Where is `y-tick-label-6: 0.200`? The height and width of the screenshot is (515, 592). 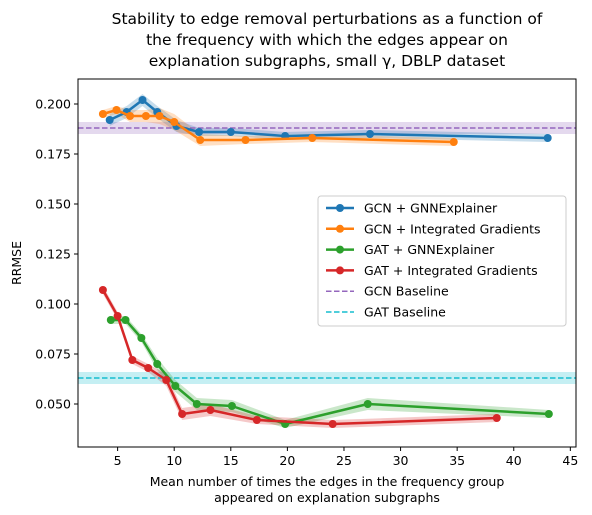
y-tick-label-6: 0.200 is located at coordinates (53, 104).